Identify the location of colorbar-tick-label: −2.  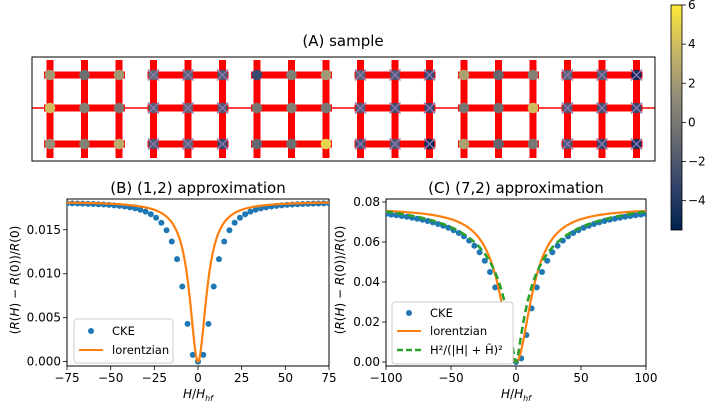
(697, 162).